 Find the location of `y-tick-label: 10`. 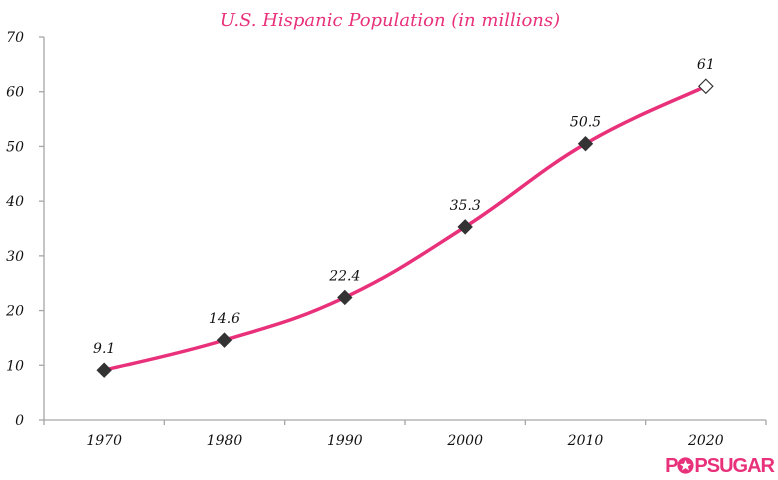

y-tick-label: 10 is located at coordinates (15, 366).